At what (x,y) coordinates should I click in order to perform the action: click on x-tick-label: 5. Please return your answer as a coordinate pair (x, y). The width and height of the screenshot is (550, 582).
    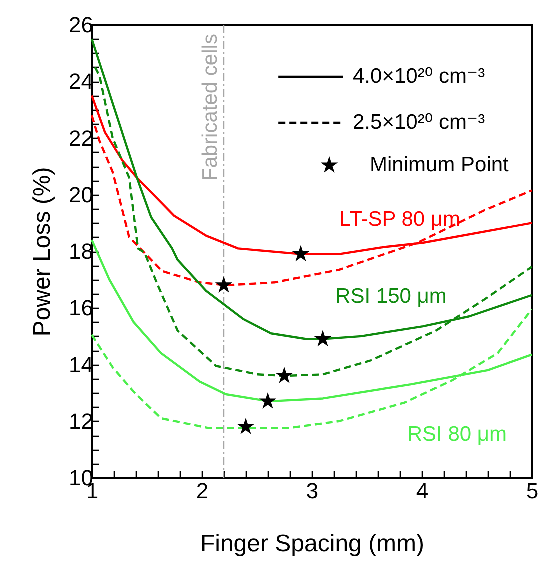
    Looking at the image, I should click on (532, 491).